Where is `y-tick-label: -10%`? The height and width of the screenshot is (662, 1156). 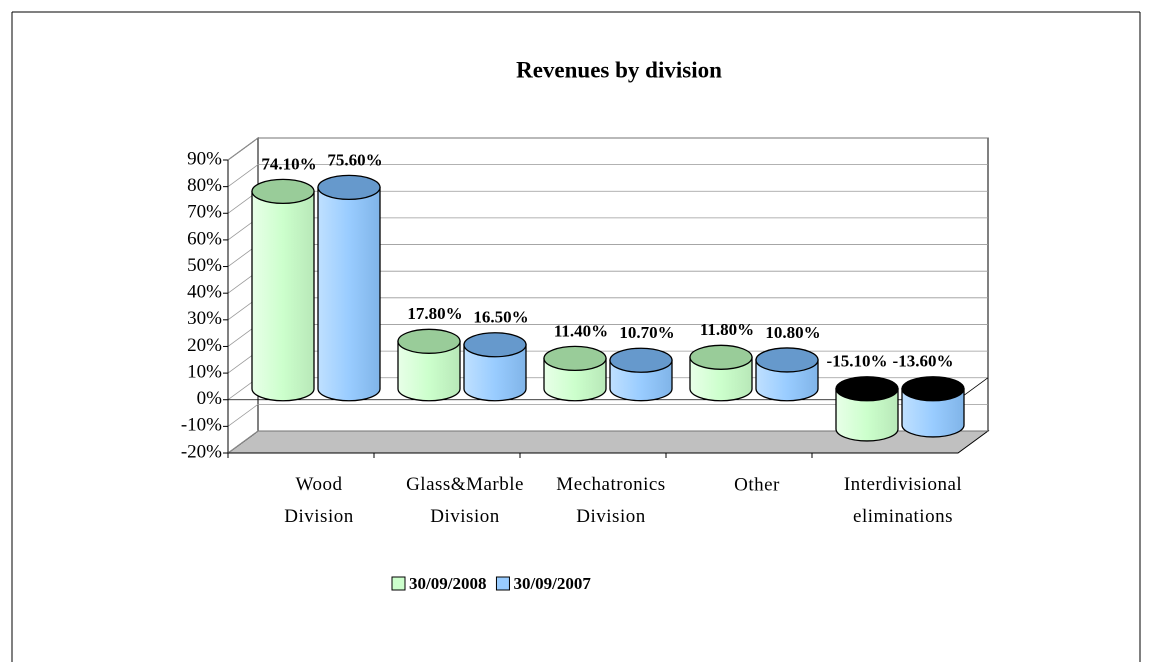
y-tick-label: -10% is located at coordinates (201, 425).